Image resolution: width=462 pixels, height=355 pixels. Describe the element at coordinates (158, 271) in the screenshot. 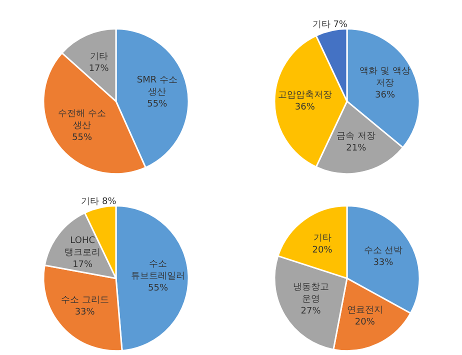

I see `slice-label: 수소 튜브트레일러` at that location.